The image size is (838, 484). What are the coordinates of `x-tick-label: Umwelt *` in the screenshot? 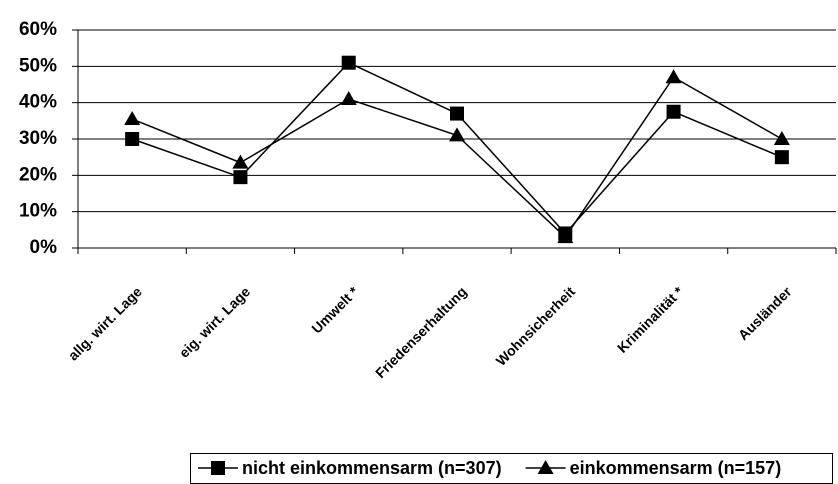 It's located at (335, 310).